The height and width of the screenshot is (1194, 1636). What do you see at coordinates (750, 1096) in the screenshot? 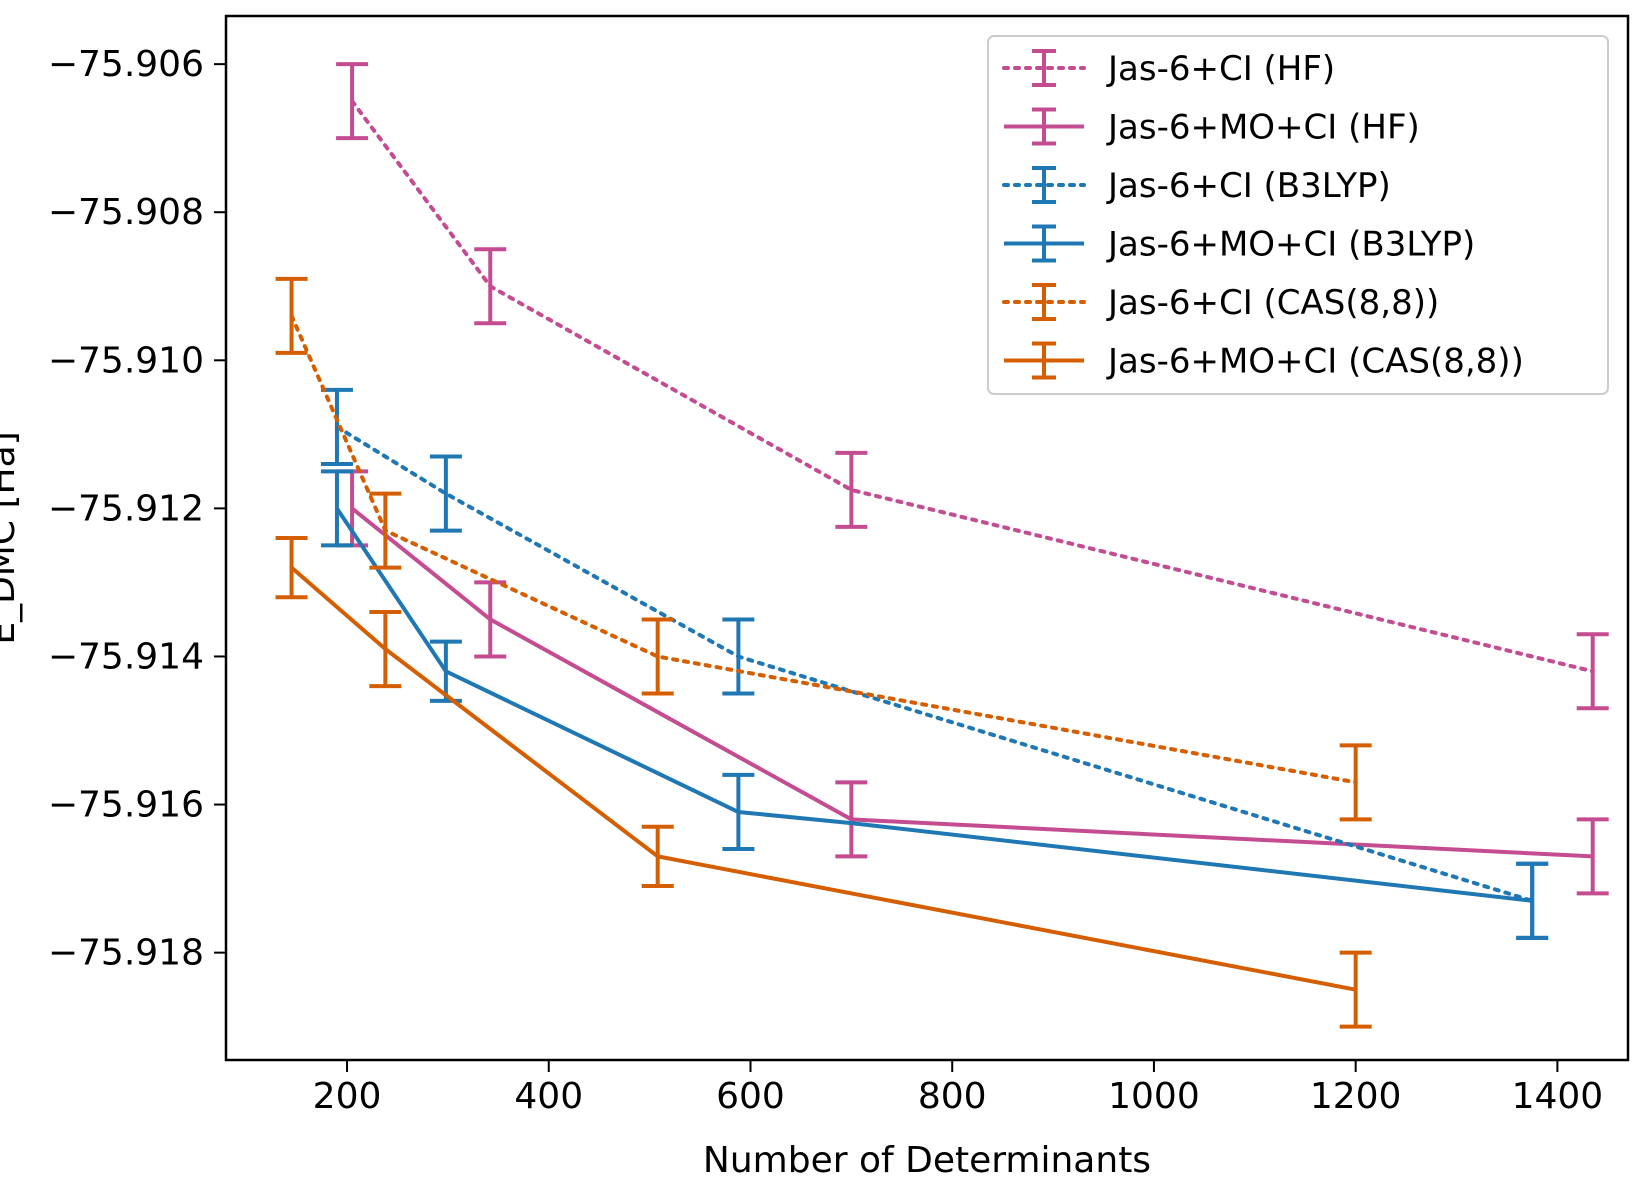
I see `x-tick-label: 600` at bounding box center [750, 1096].